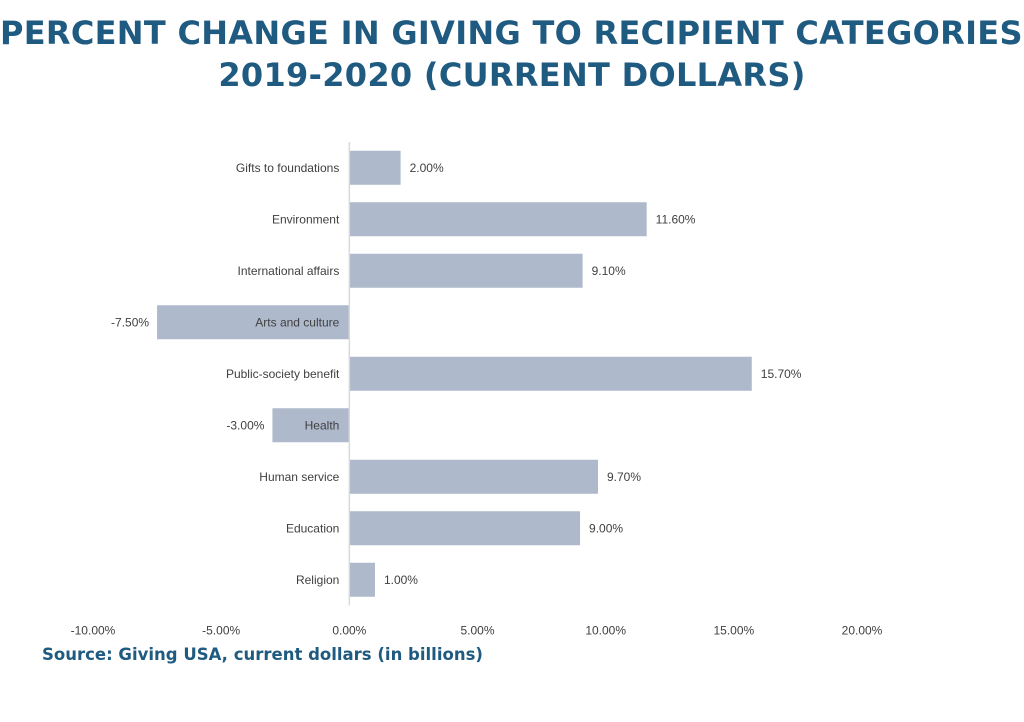 The height and width of the screenshot is (722, 1024). Describe the element at coordinates (312, 528) in the screenshot. I see `category-label: Education` at that location.